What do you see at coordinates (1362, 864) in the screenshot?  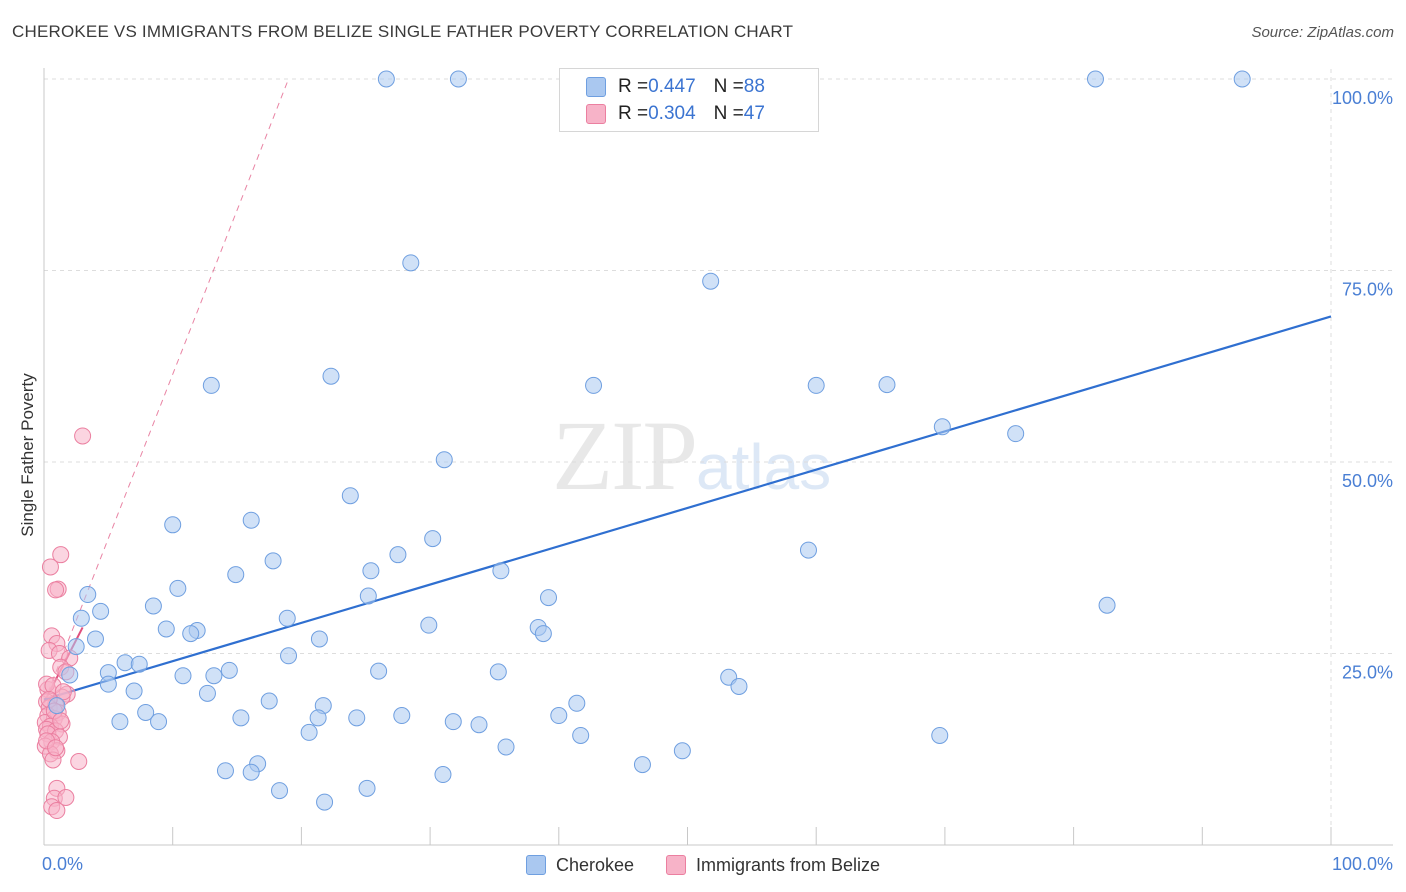 I see `x-tick-label: 100.0%` at bounding box center [1362, 864].